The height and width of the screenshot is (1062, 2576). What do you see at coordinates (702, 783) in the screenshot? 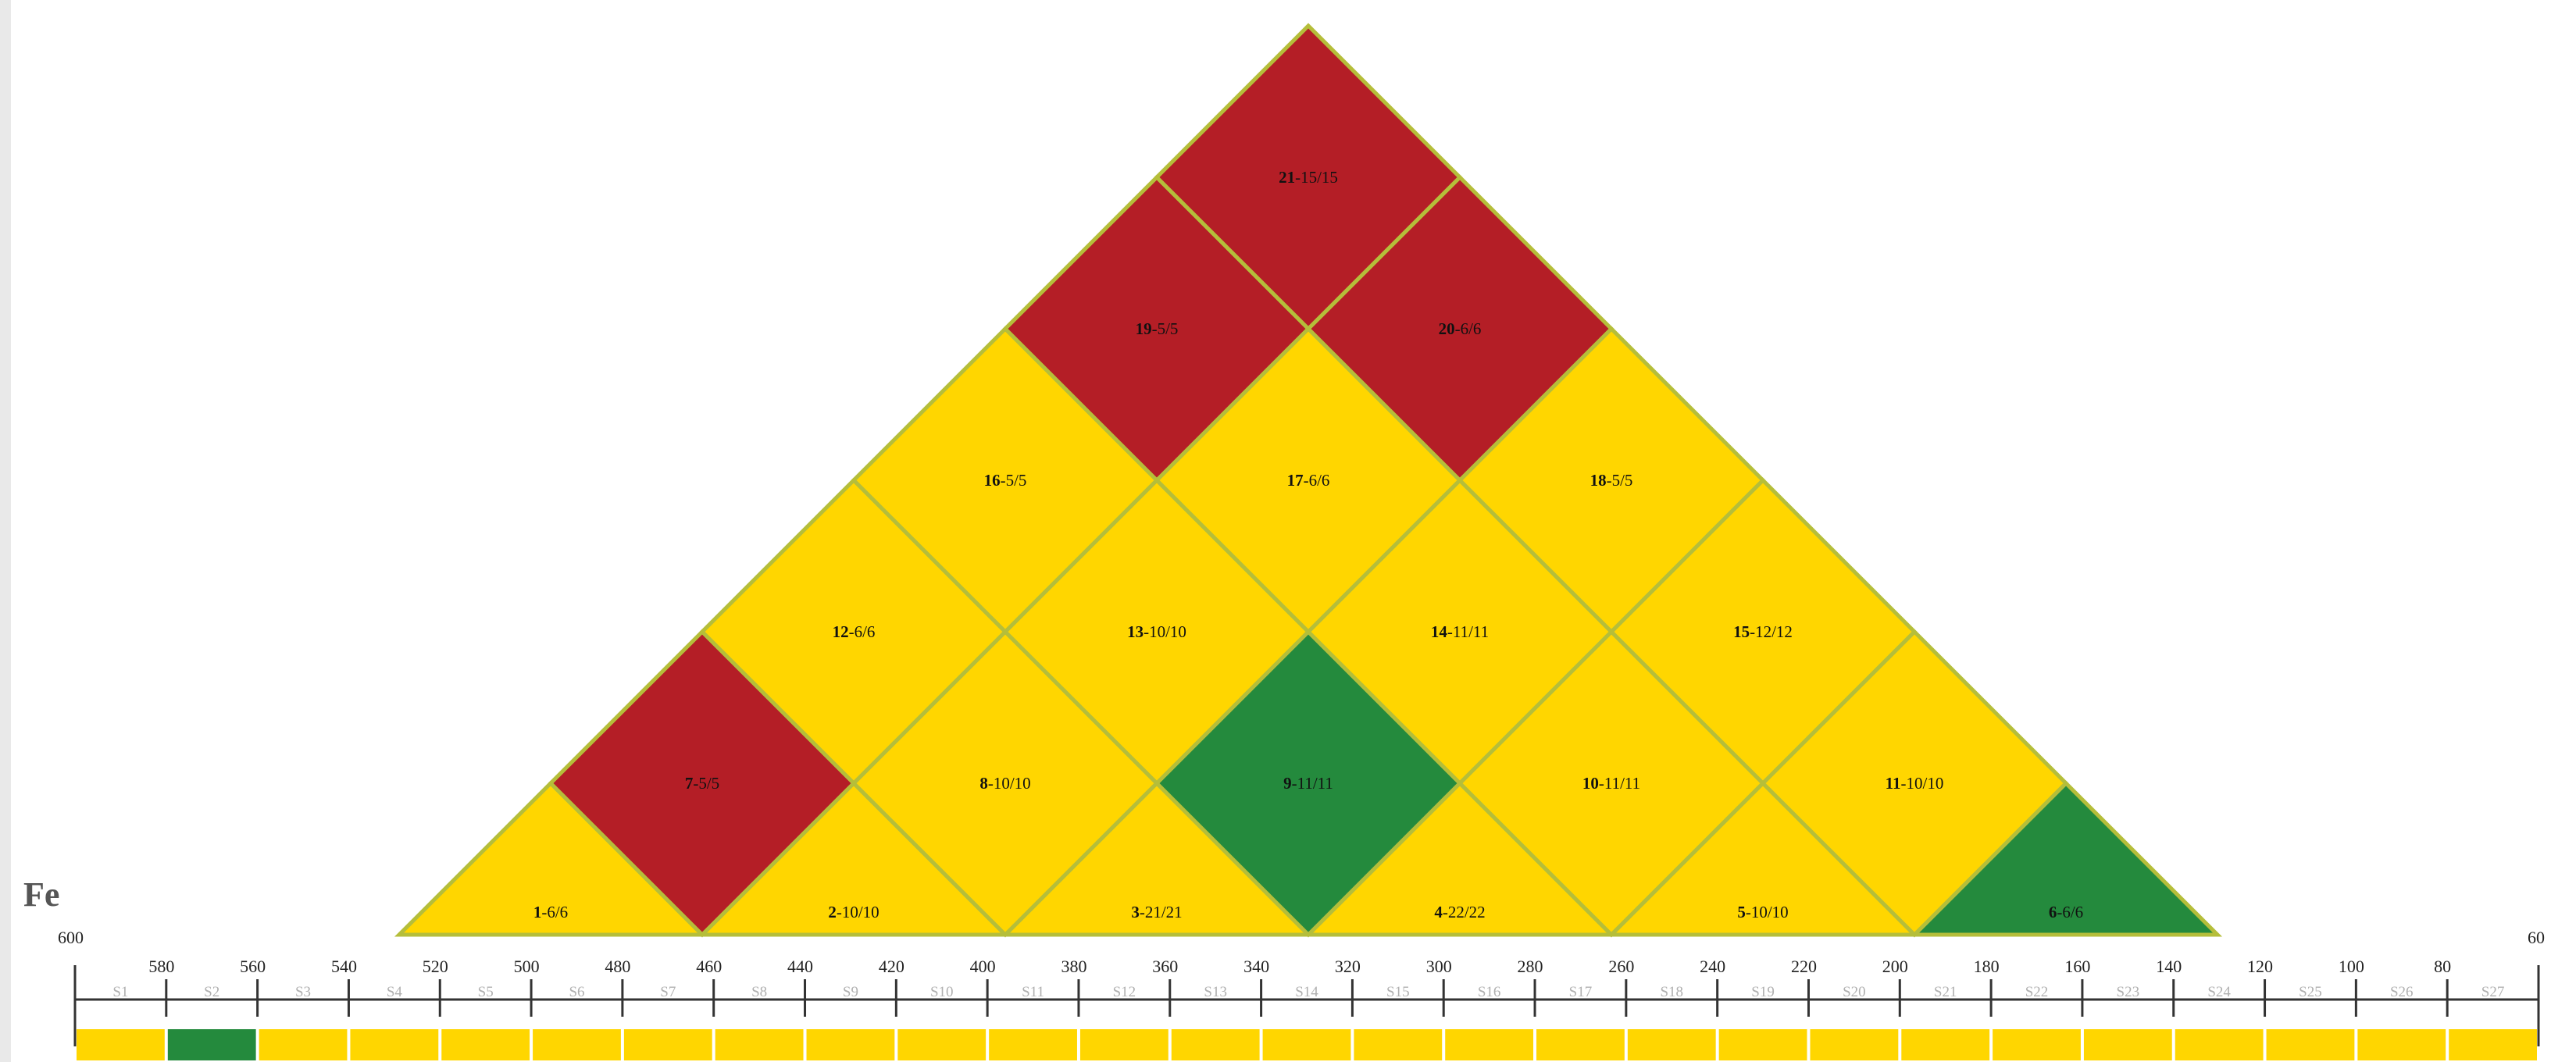
I see `cell-label-7: 7-5/5` at bounding box center [702, 783].